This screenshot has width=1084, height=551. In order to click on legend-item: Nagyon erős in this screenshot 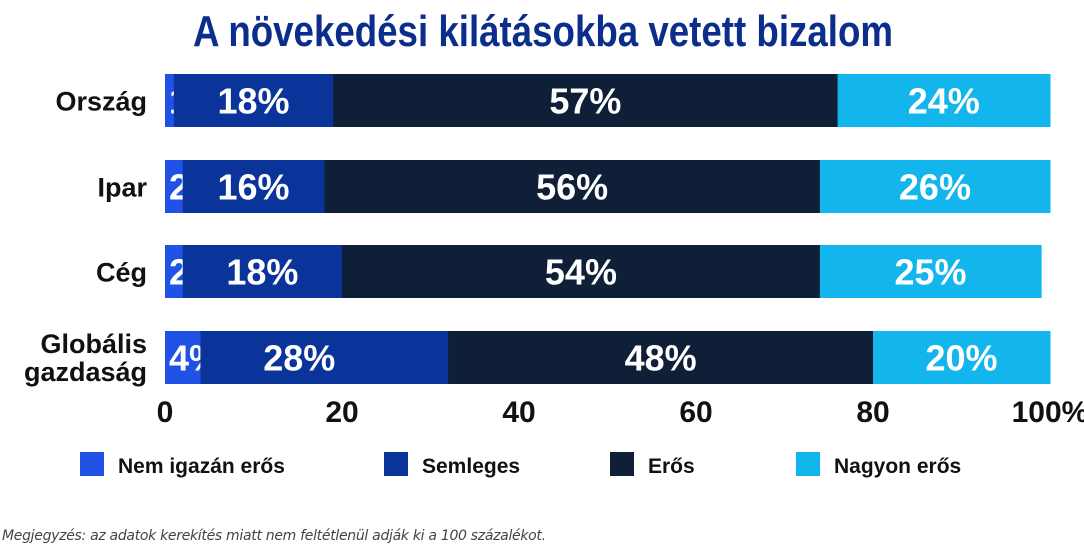, I will do `click(878, 465)`.